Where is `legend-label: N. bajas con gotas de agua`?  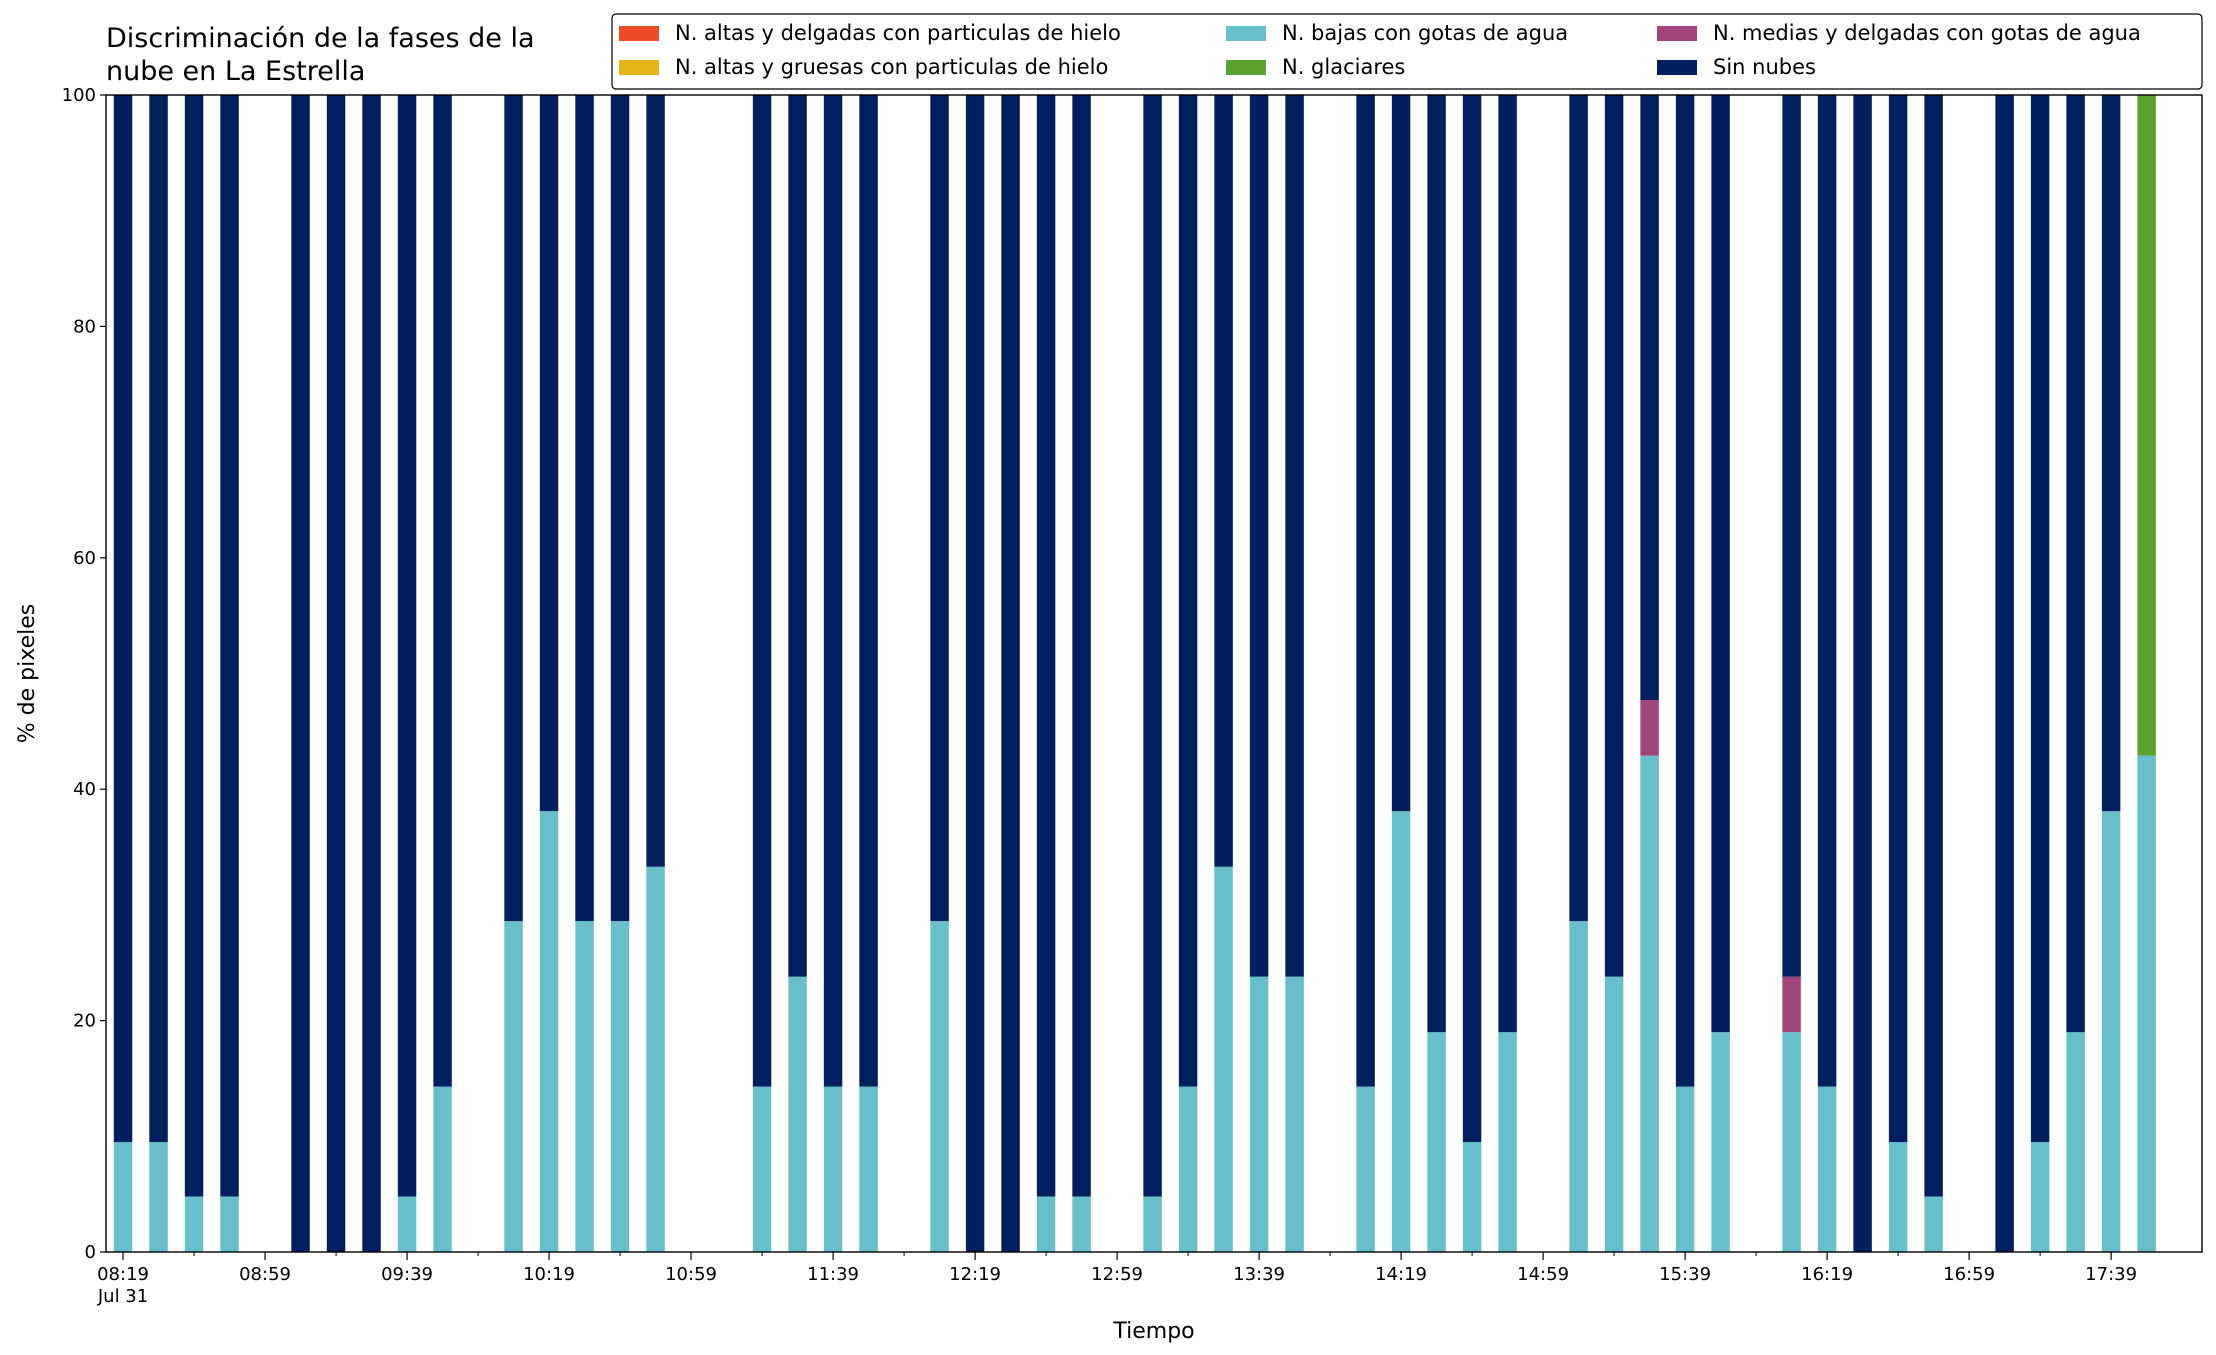 legend-label: N. bajas con gotas de agua is located at coordinates (1425, 33).